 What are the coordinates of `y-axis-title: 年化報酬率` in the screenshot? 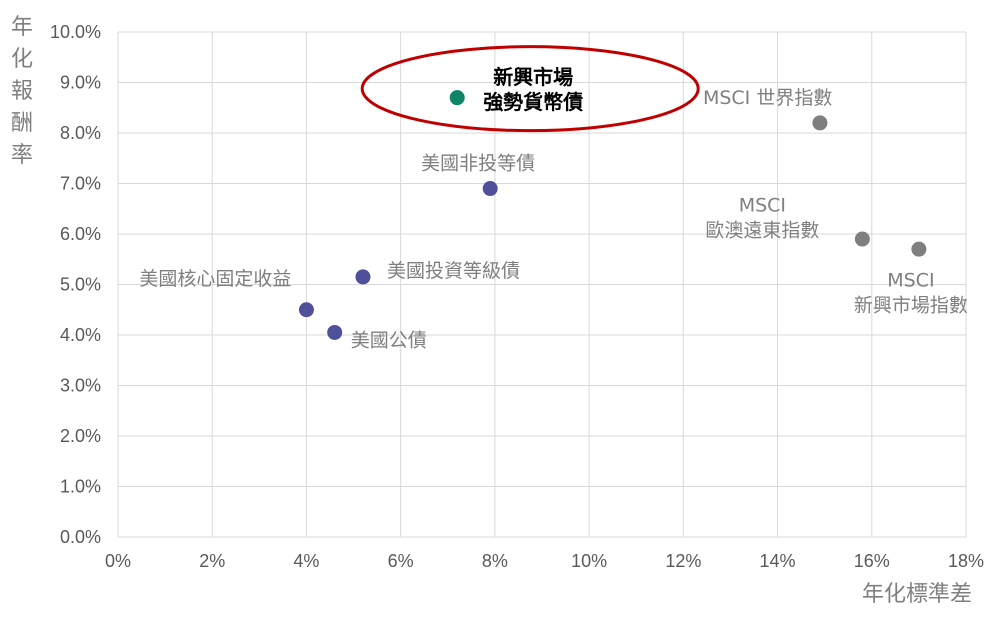 It's located at (22, 91).